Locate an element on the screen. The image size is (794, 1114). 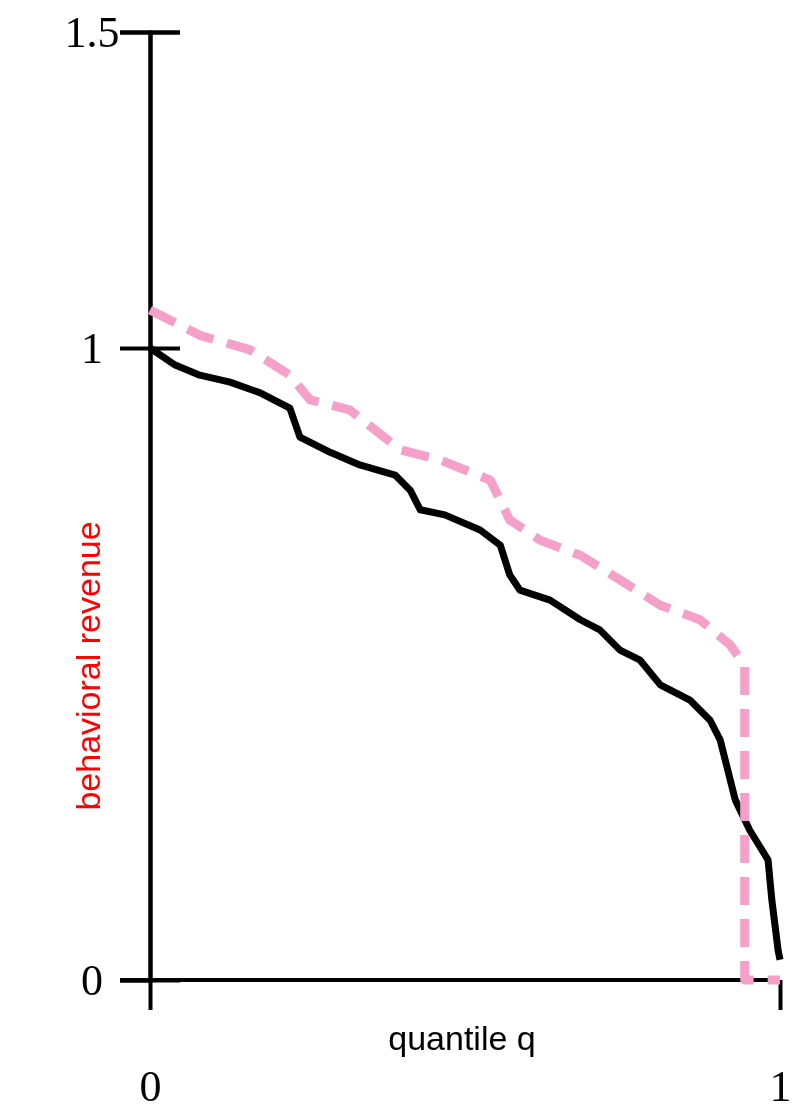
x-axis-title: quantile q is located at coordinates (462, 1038).